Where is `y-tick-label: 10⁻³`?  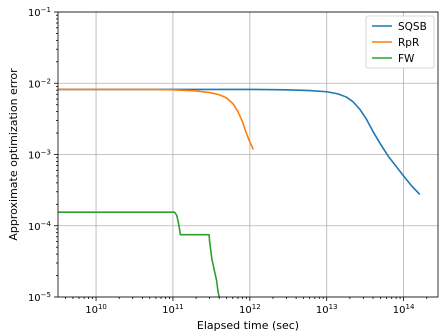 y-tick-label: 10⁻³ is located at coordinates (39, 155).